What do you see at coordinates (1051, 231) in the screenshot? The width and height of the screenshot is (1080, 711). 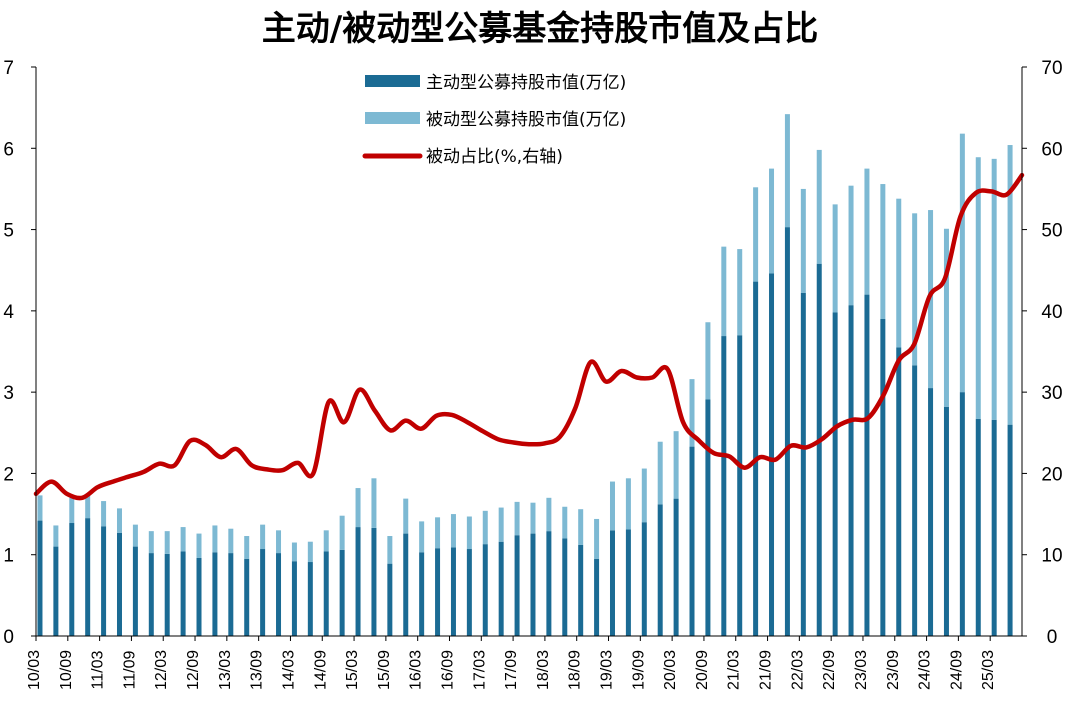 I see `right-tick-label: 50` at bounding box center [1051, 231].